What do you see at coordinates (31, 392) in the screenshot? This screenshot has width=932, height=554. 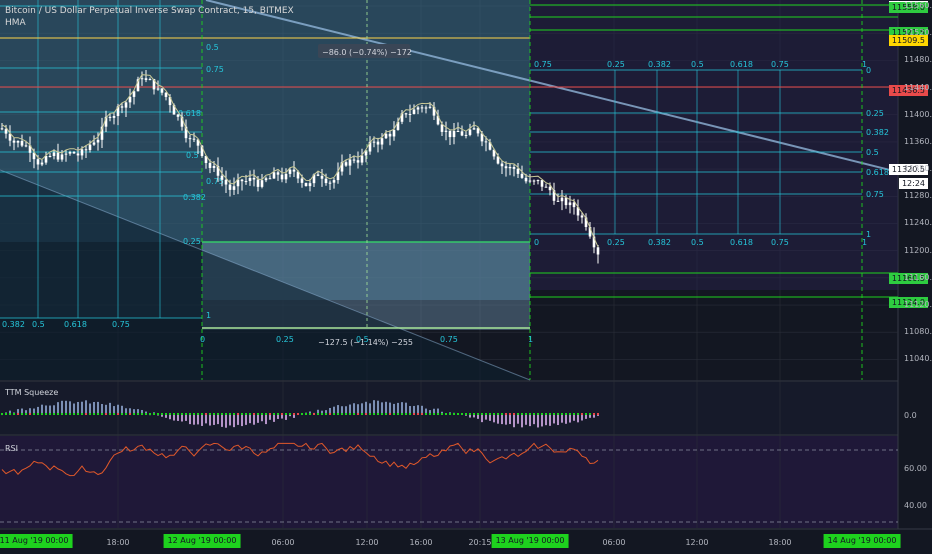 I see `squeeze-pane-title: TTM Squeeze` at bounding box center [31, 392].